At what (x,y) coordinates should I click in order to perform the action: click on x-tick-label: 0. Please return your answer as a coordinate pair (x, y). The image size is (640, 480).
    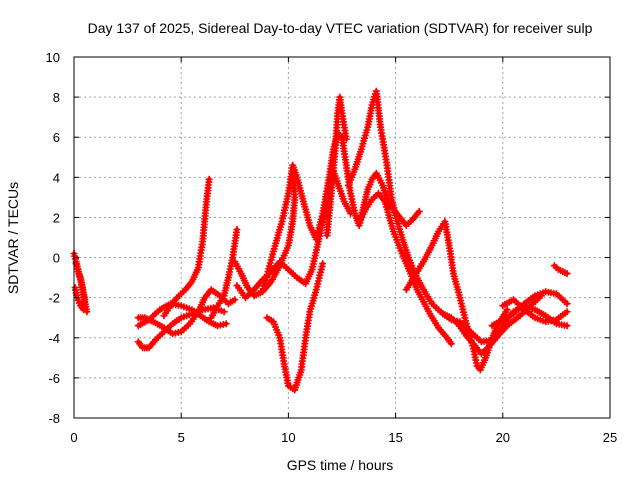
    Looking at the image, I should click on (73, 437).